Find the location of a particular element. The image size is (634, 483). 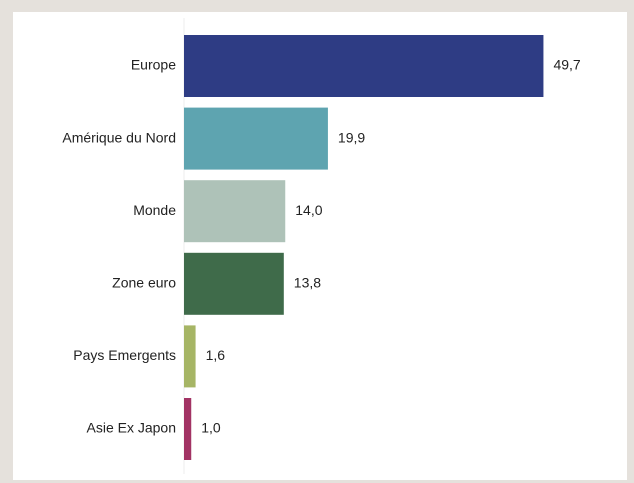

category-label-5: Asie Ex Japon is located at coordinates (132, 428).